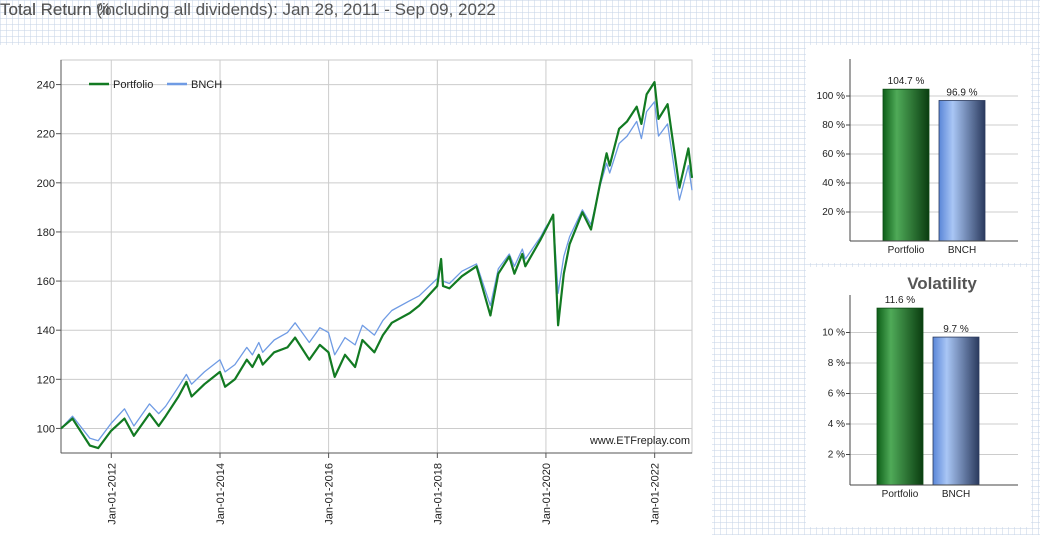 Image resolution: width=1040 pixels, height=535 pixels. Describe the element at coordinates (330, 494) in the screenshot. I see `x-tick-label: Jan-01-2016` at that location.